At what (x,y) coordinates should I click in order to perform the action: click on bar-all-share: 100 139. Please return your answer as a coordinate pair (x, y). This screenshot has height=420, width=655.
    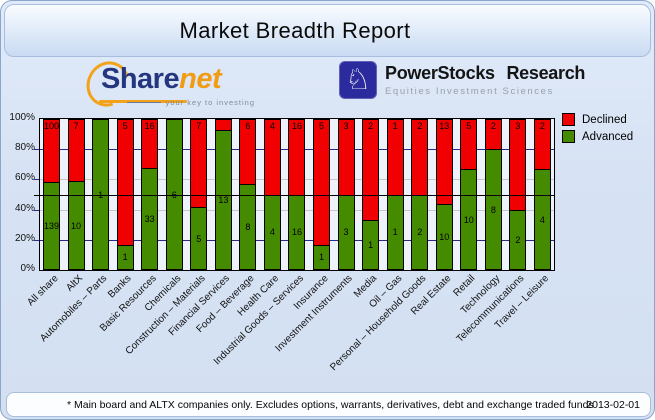
    Looking at the image, I should click on (51, 194).